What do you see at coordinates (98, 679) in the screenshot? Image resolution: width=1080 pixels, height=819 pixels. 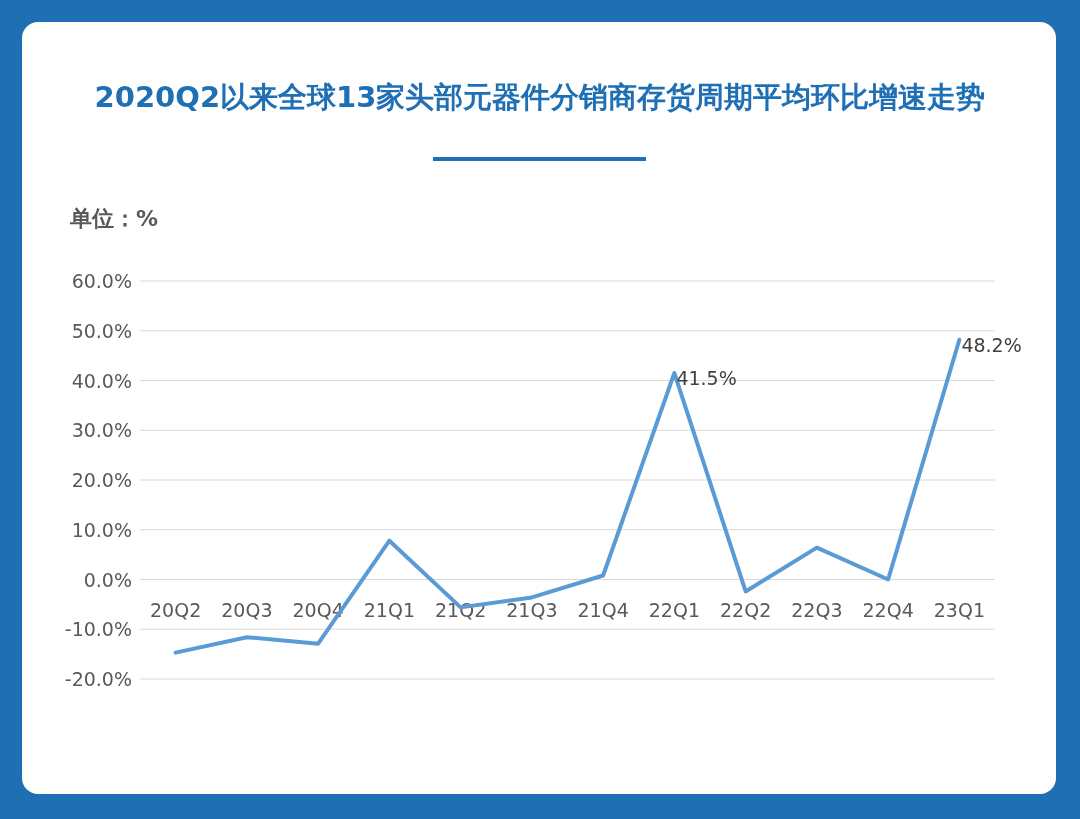 I see `y-tick-label: -20.0%` at bounding box center [98, 679].